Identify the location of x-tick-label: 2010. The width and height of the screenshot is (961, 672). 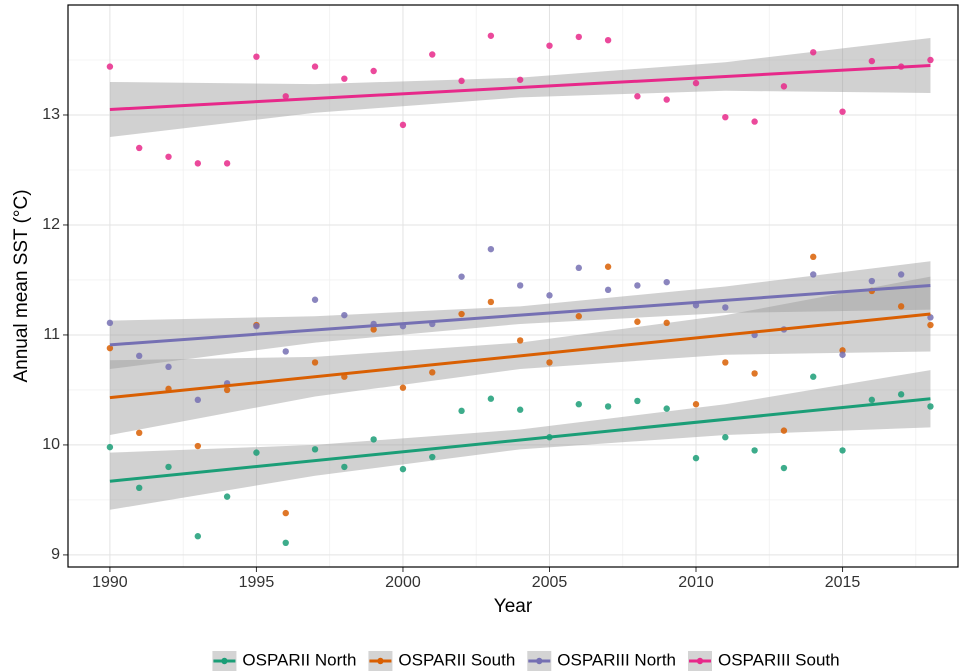
(696, 582).